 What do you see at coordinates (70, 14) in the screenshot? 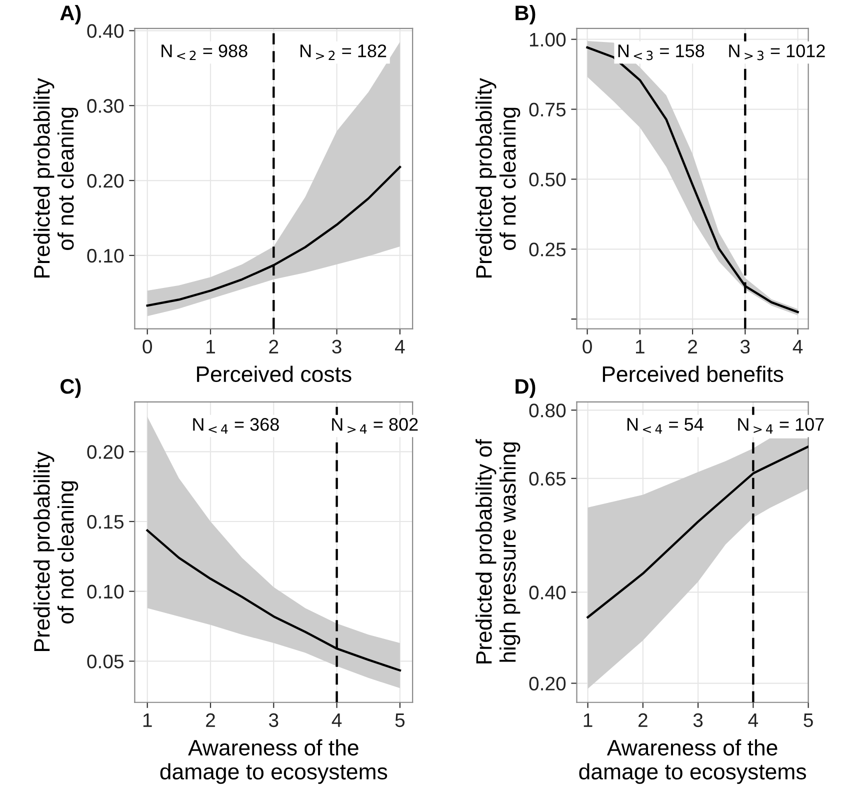
I see `chart-title: A)` at bounding box center [70, 14].